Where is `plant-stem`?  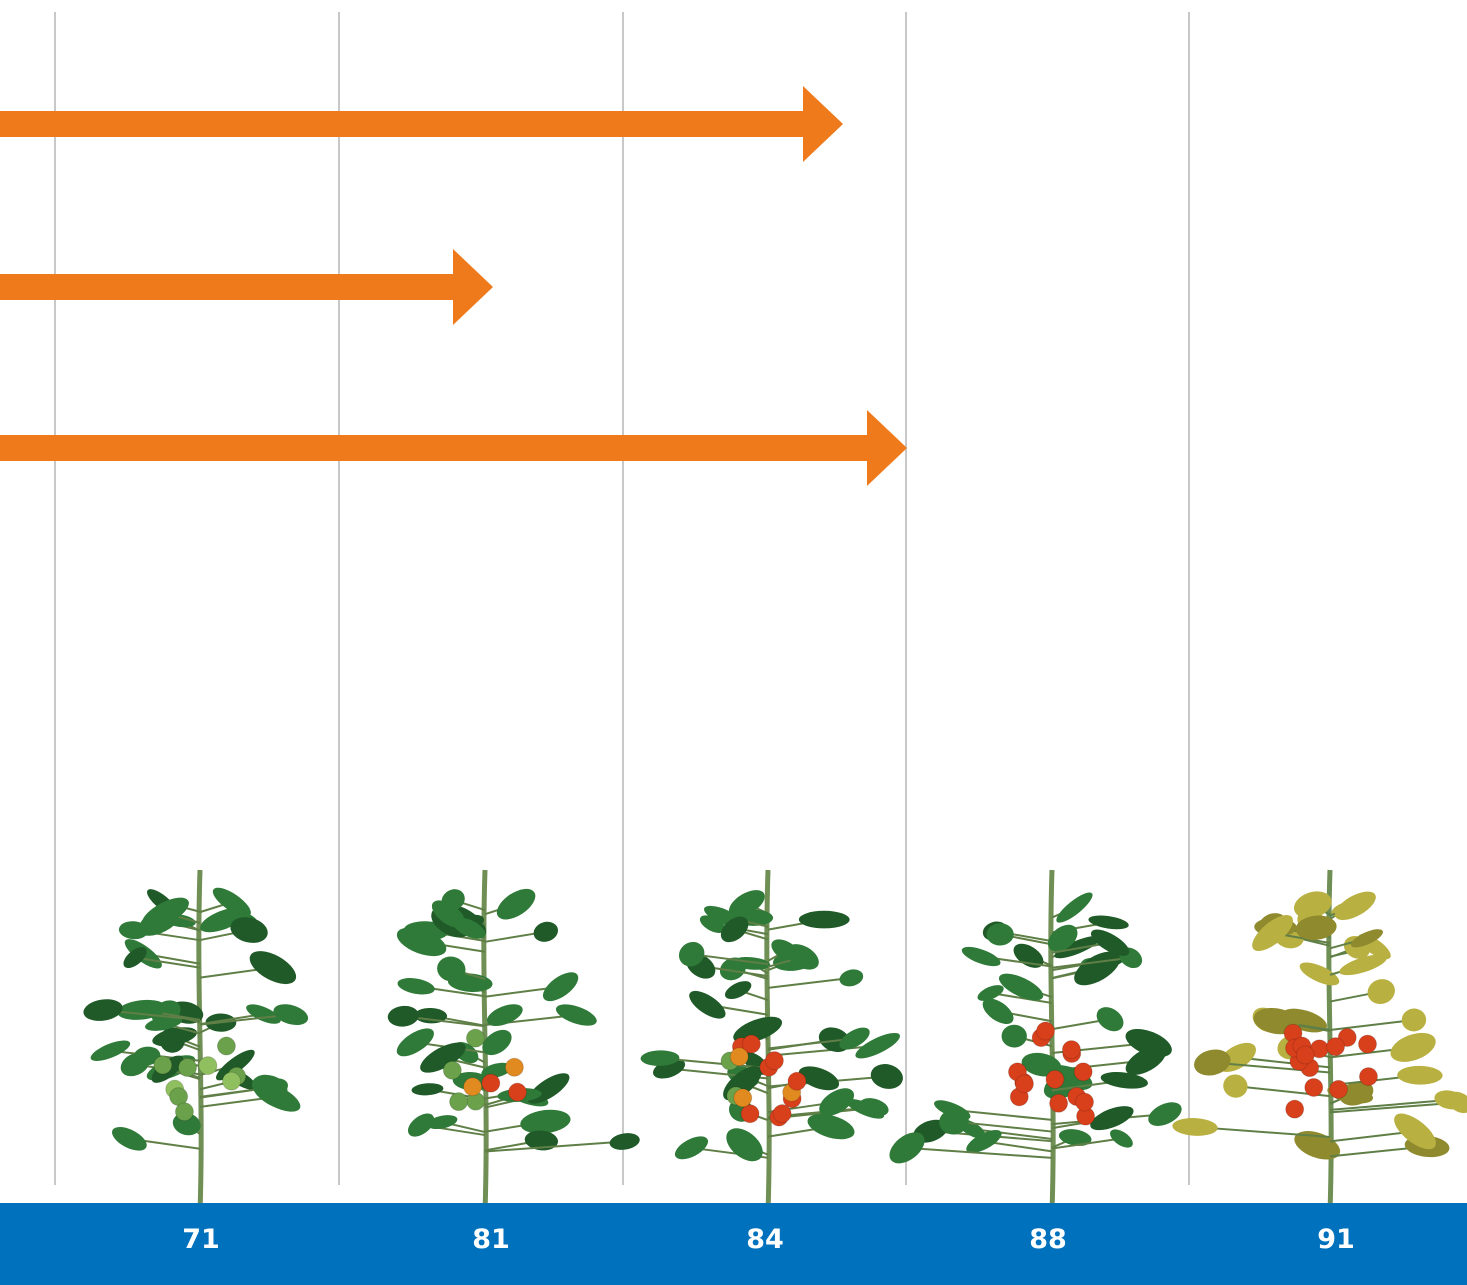 plant-stem is located at coordinates (1052, 1041).